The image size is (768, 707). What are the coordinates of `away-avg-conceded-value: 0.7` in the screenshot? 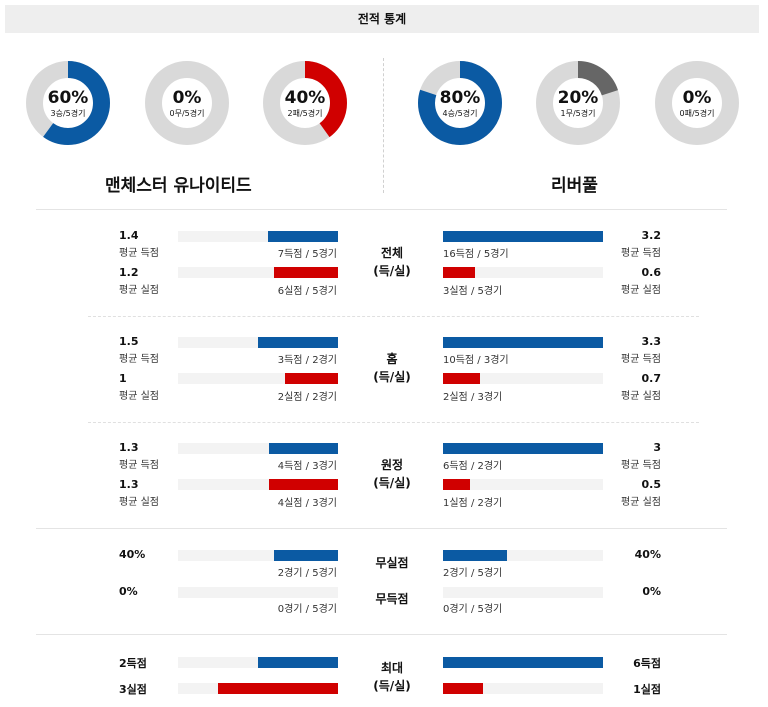 It's located at (651, 378).